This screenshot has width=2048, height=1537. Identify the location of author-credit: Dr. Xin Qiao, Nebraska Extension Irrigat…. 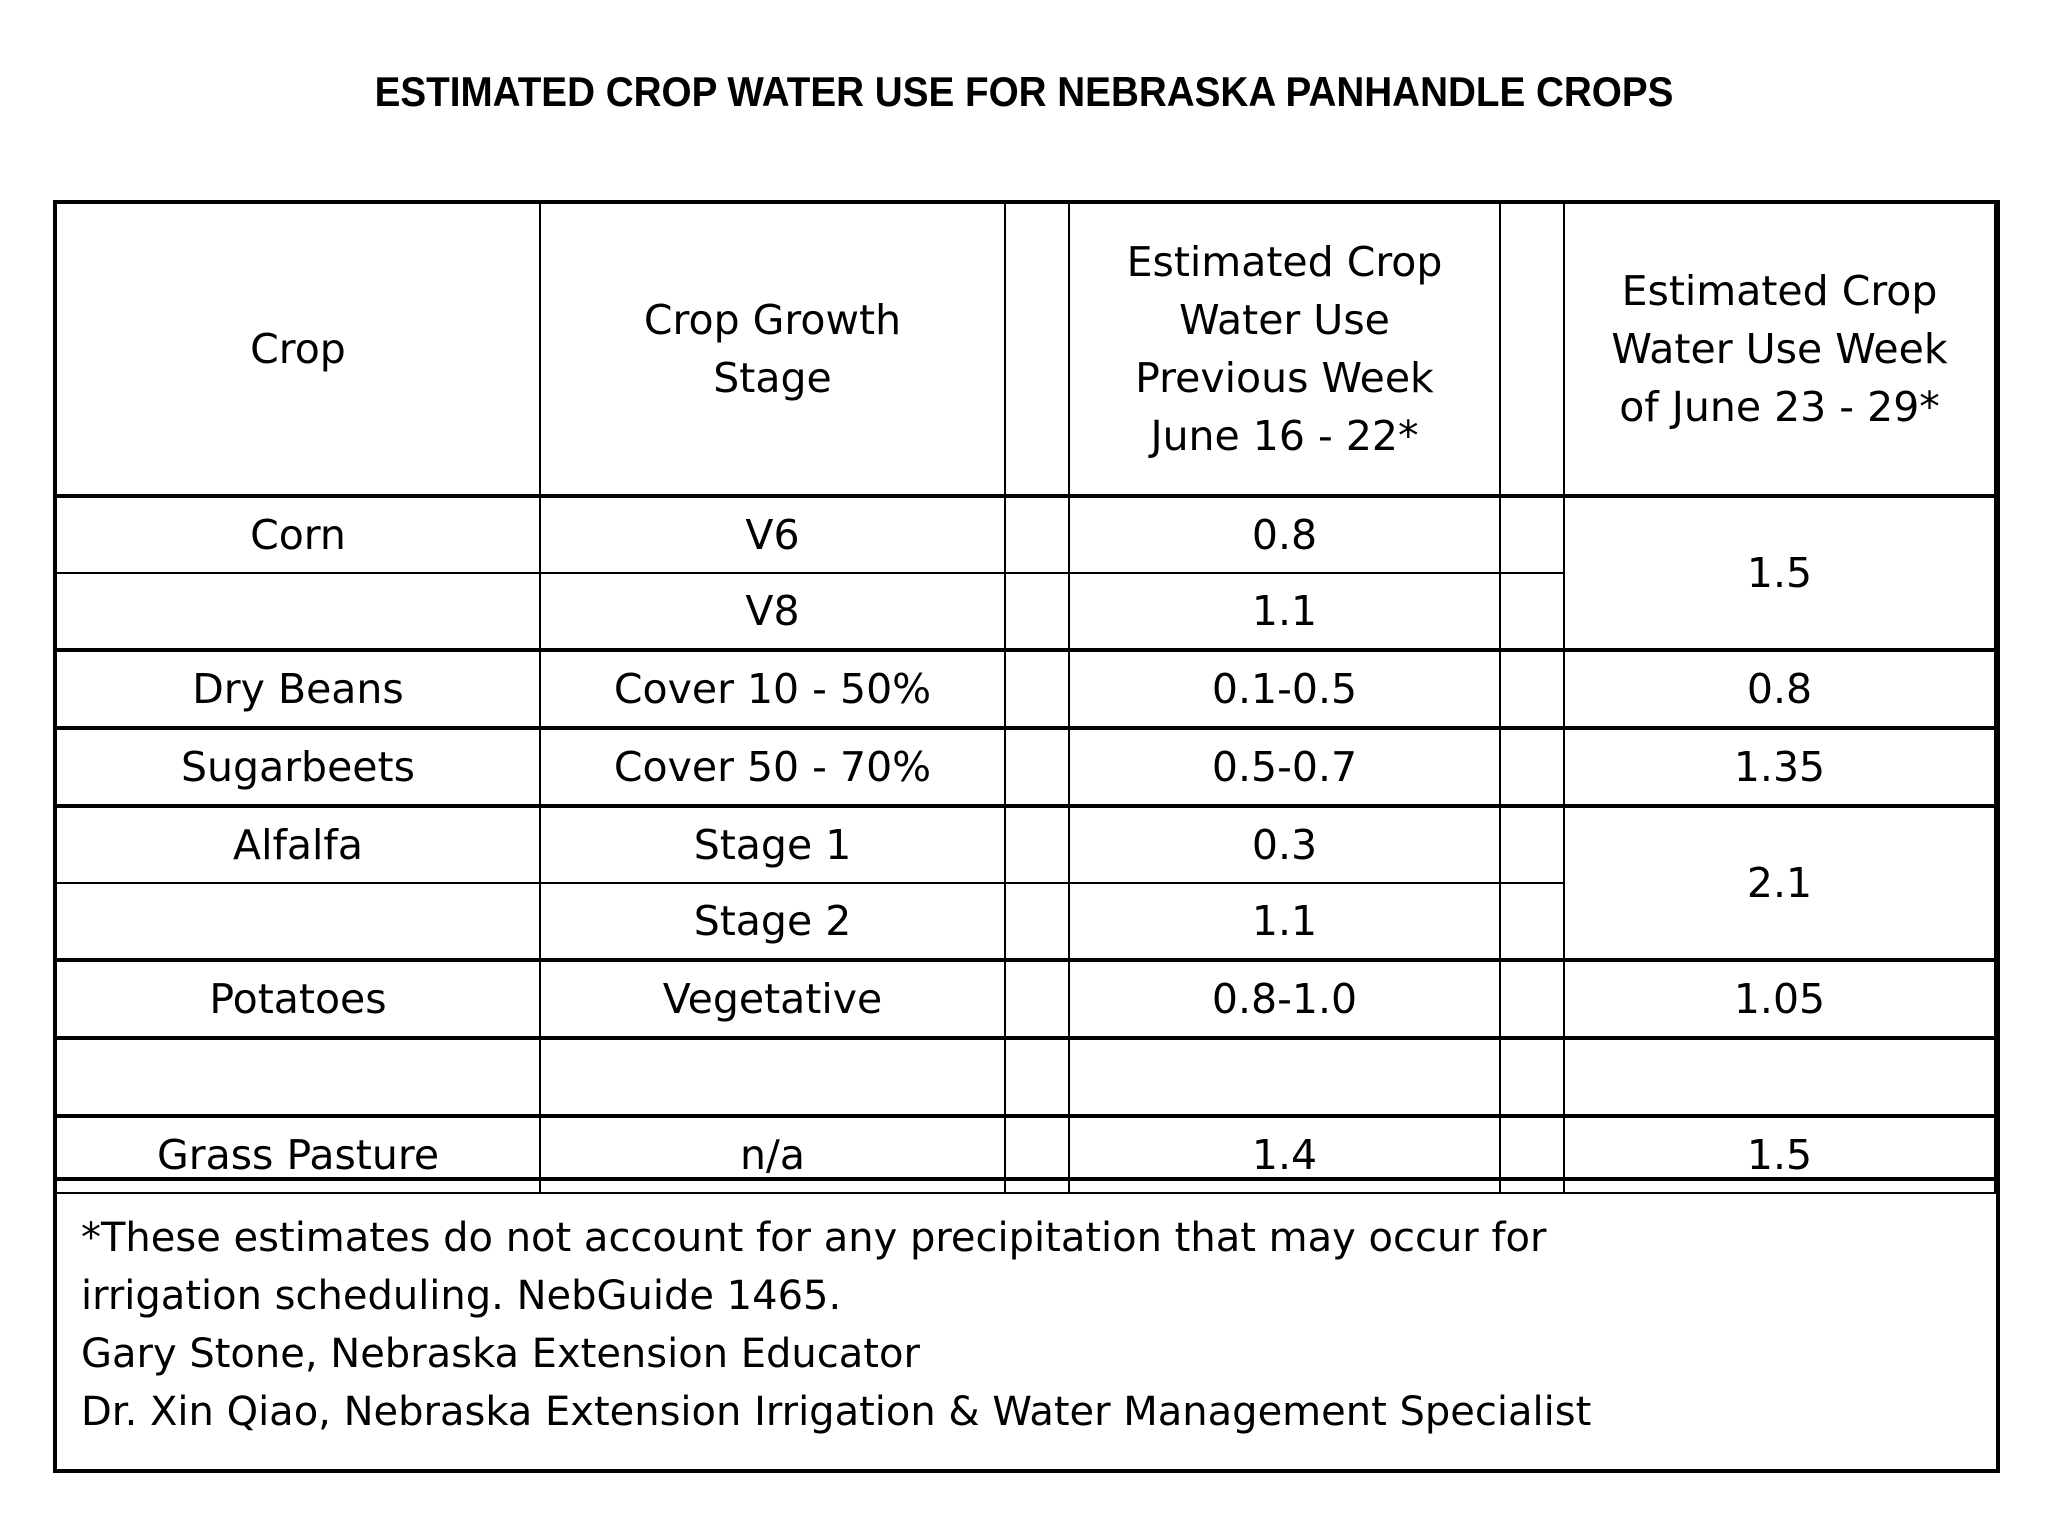
(836, 1412).